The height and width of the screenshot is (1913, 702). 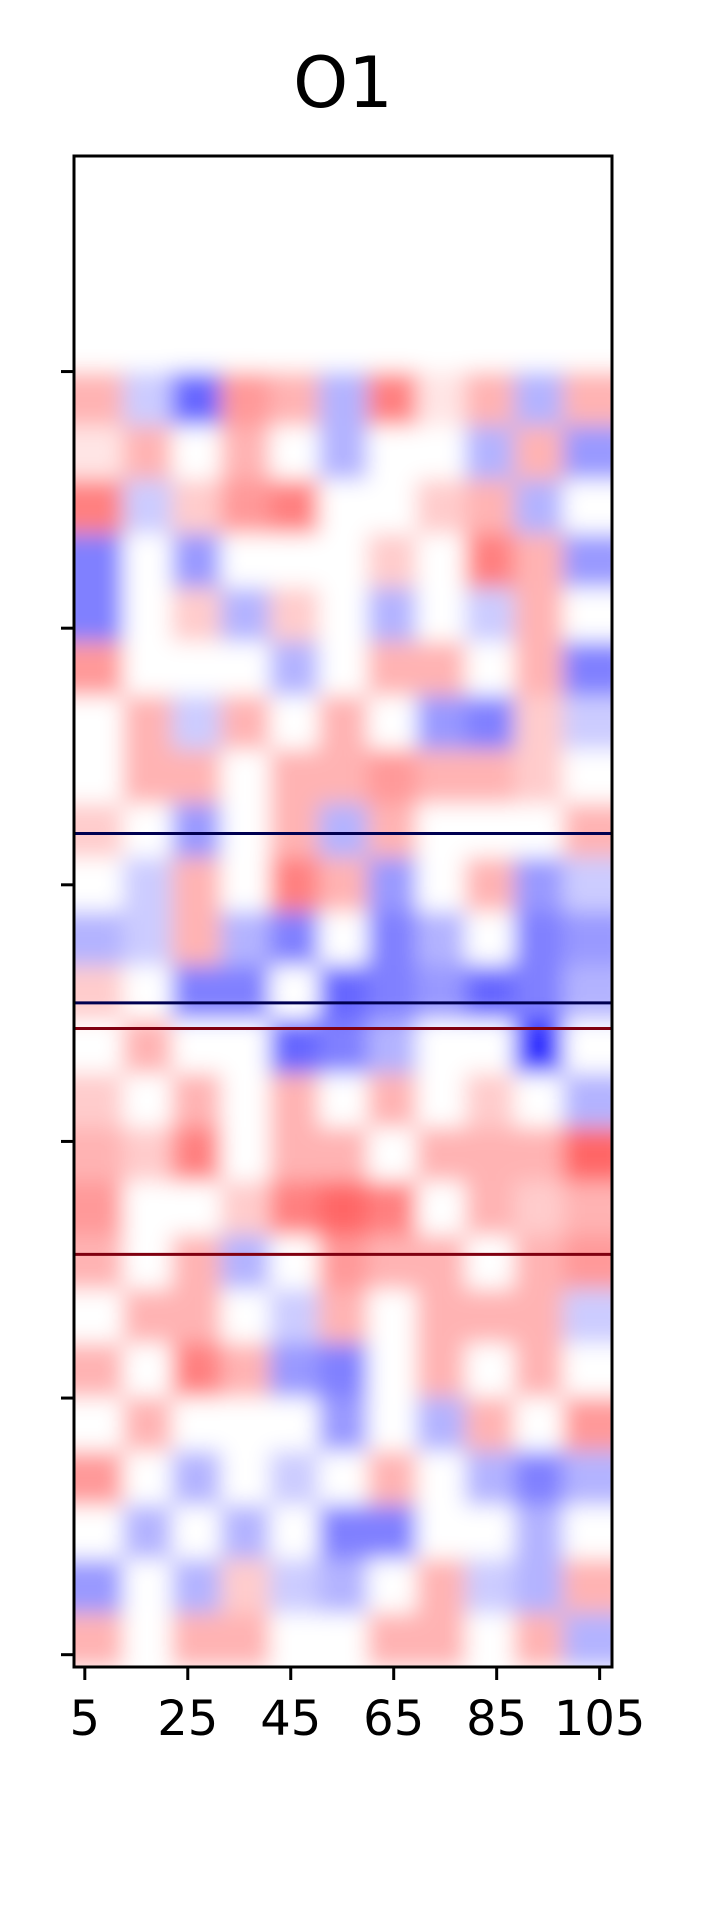 I want to click on x-tick-label: 25, so click(x=187, y=1719).